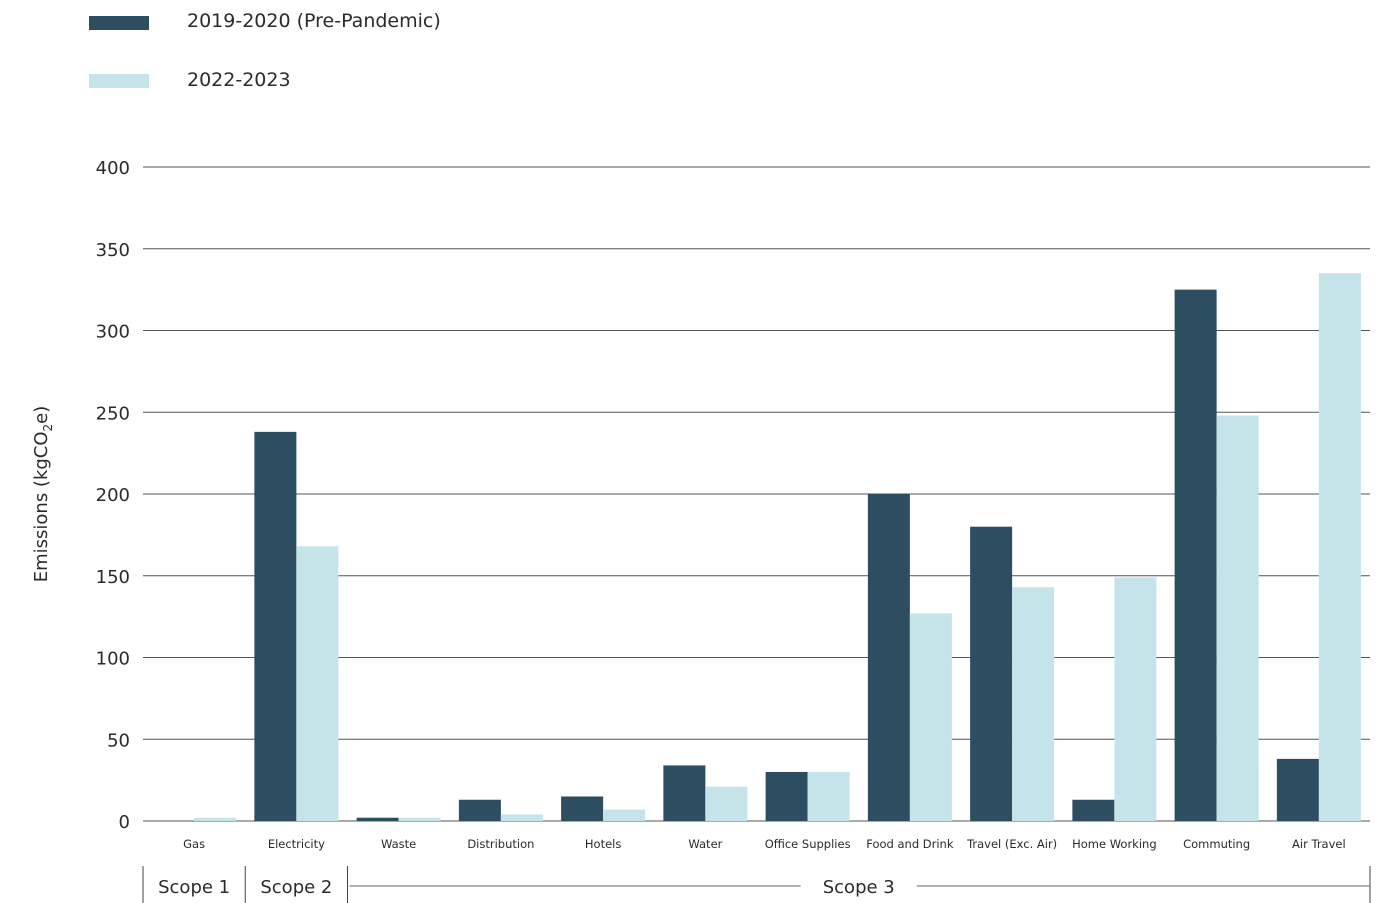  Describe the element at coordinates (113, 250) in the screenshot. I see `y-tick-label-350: 350` at that location.